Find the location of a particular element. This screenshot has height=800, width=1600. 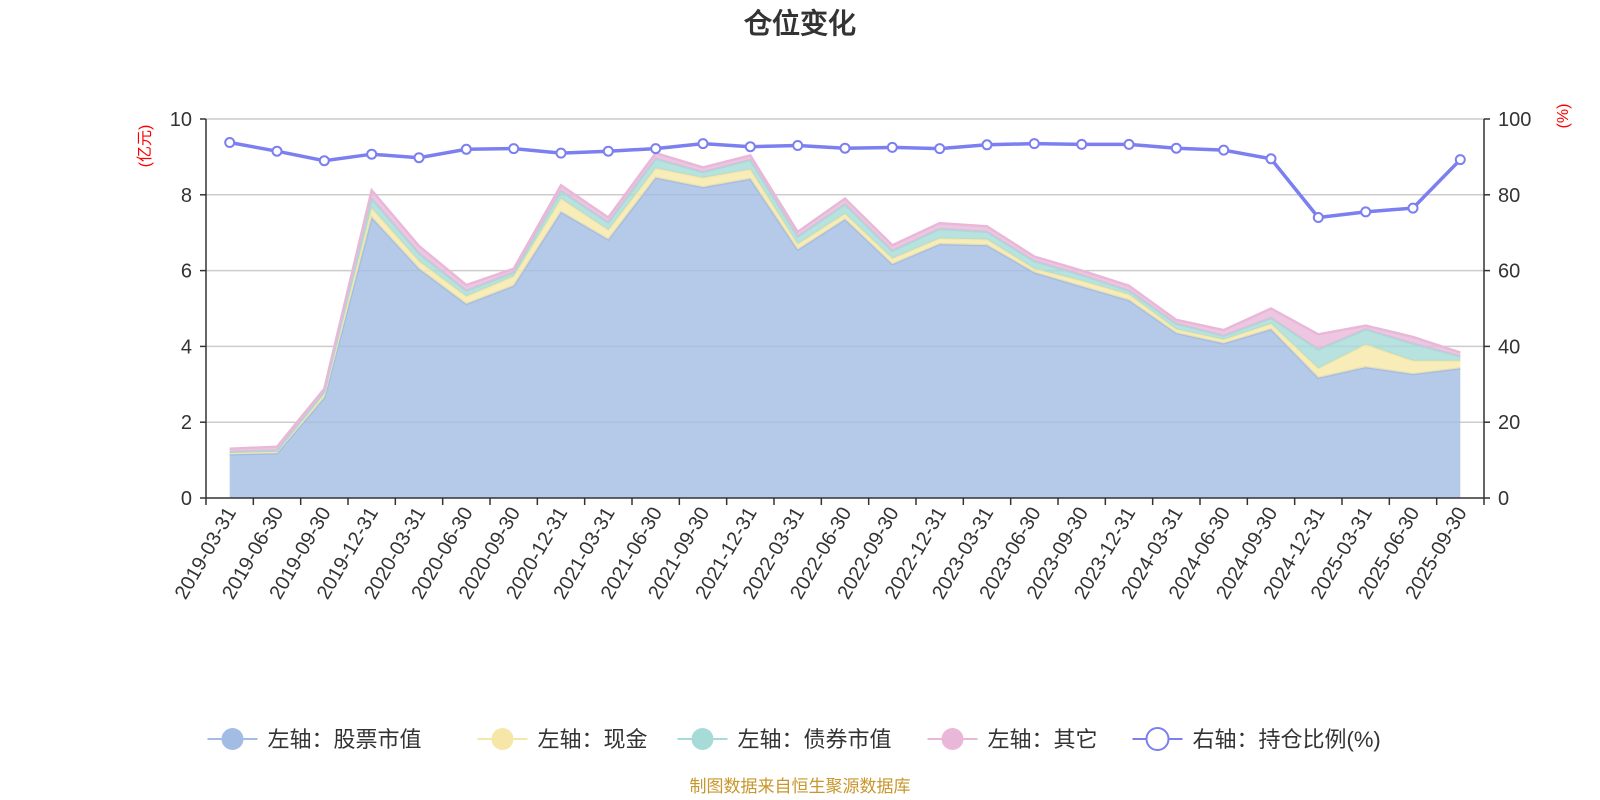

right-tick-label: 60 is located at coordinates (1509, 272).